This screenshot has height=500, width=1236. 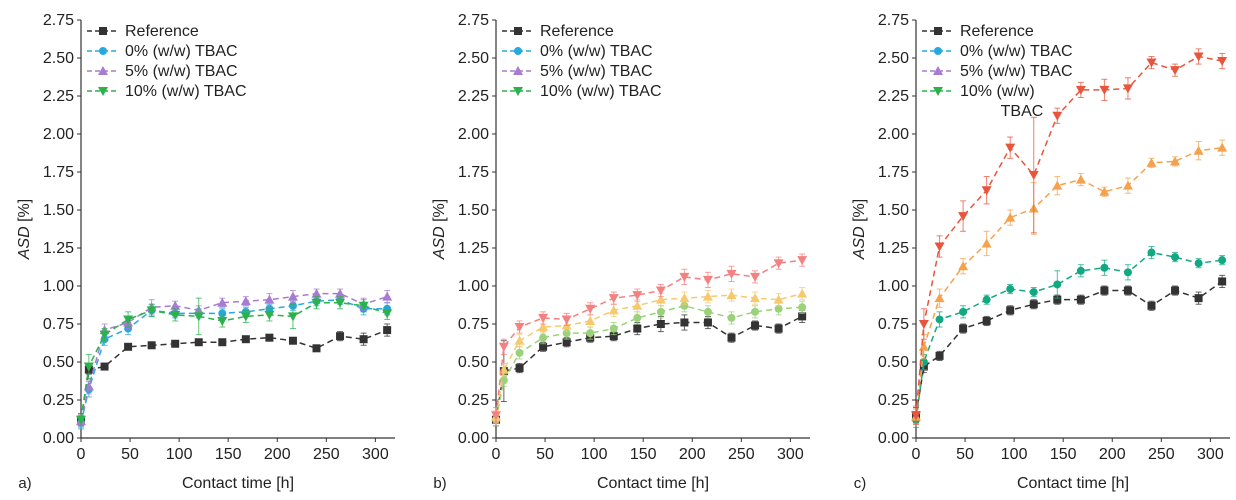 I want to click on y-tick-label: 2.75, so click(x=893, y=20).